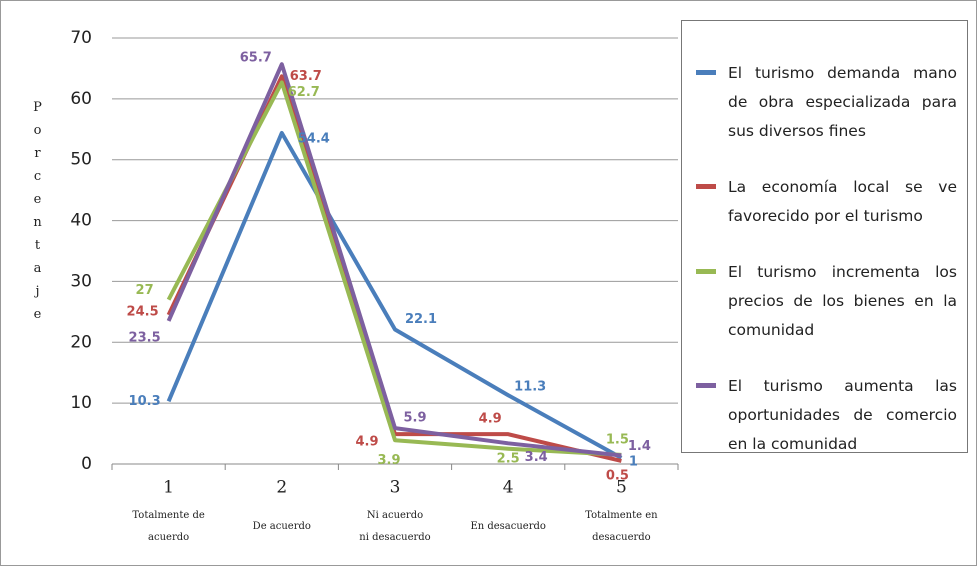 Image resolution: width=977 pixels, height=566 pixels. Describe the element at coordinates (145, 290) in the screenshot. I see `data-label: 27` at that location.